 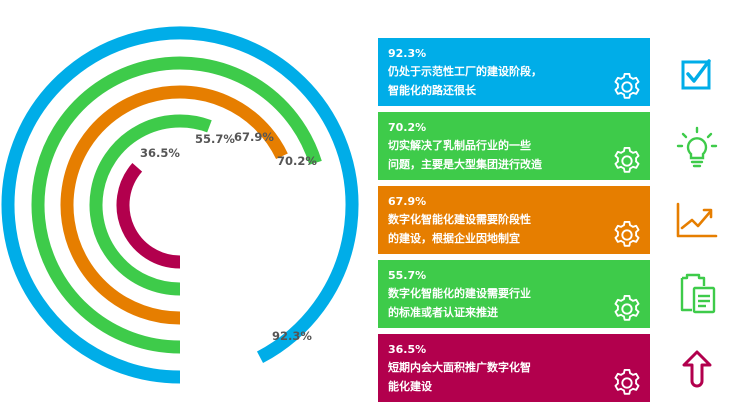 I want to click on up-arrow-icon, so click(x=697, y=369).